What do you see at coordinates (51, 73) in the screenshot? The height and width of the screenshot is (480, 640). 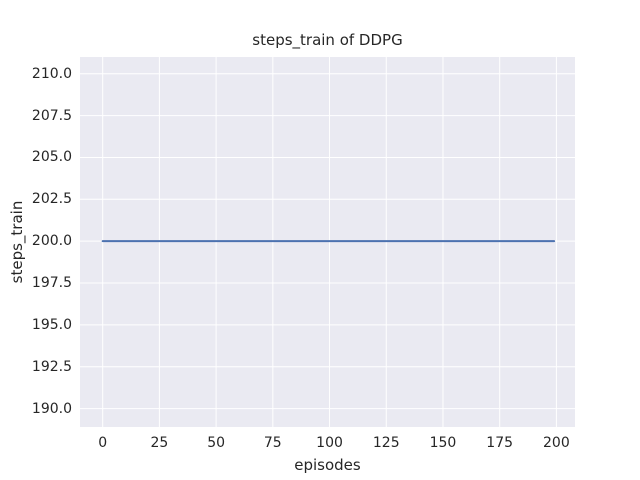 I see `y-tick-label: 210.0` at bounding box center [51, 73].